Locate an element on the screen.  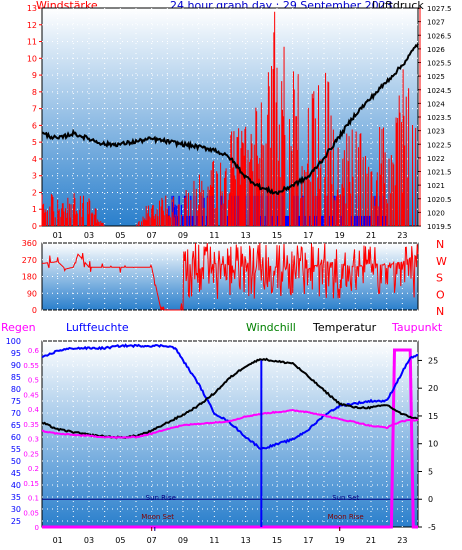
y-right-tick-label: 1019.5 is located at coordinates (439, 227).